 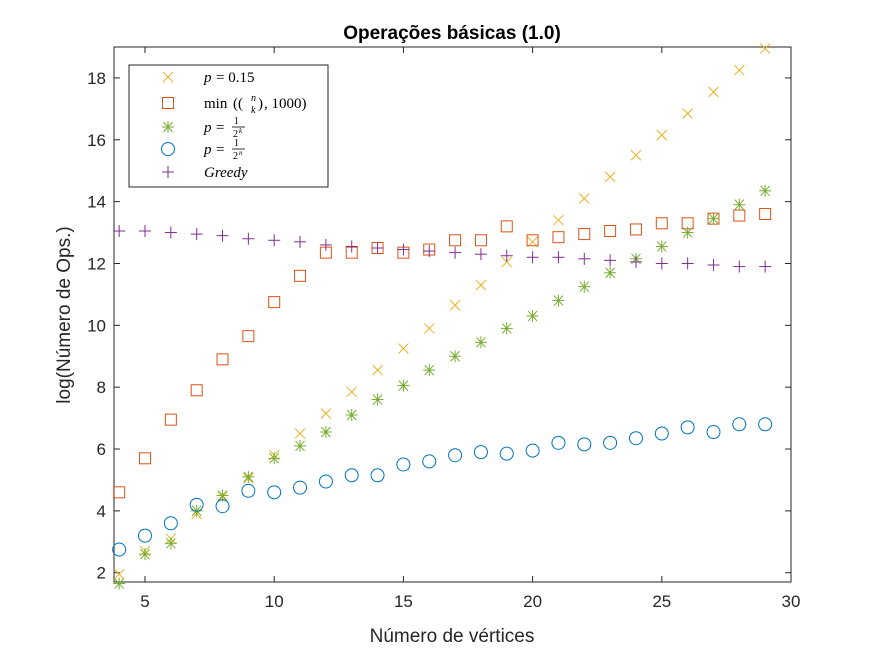 I want to click on legend-label-p015-lhs: p, so click(x=207, y=78).